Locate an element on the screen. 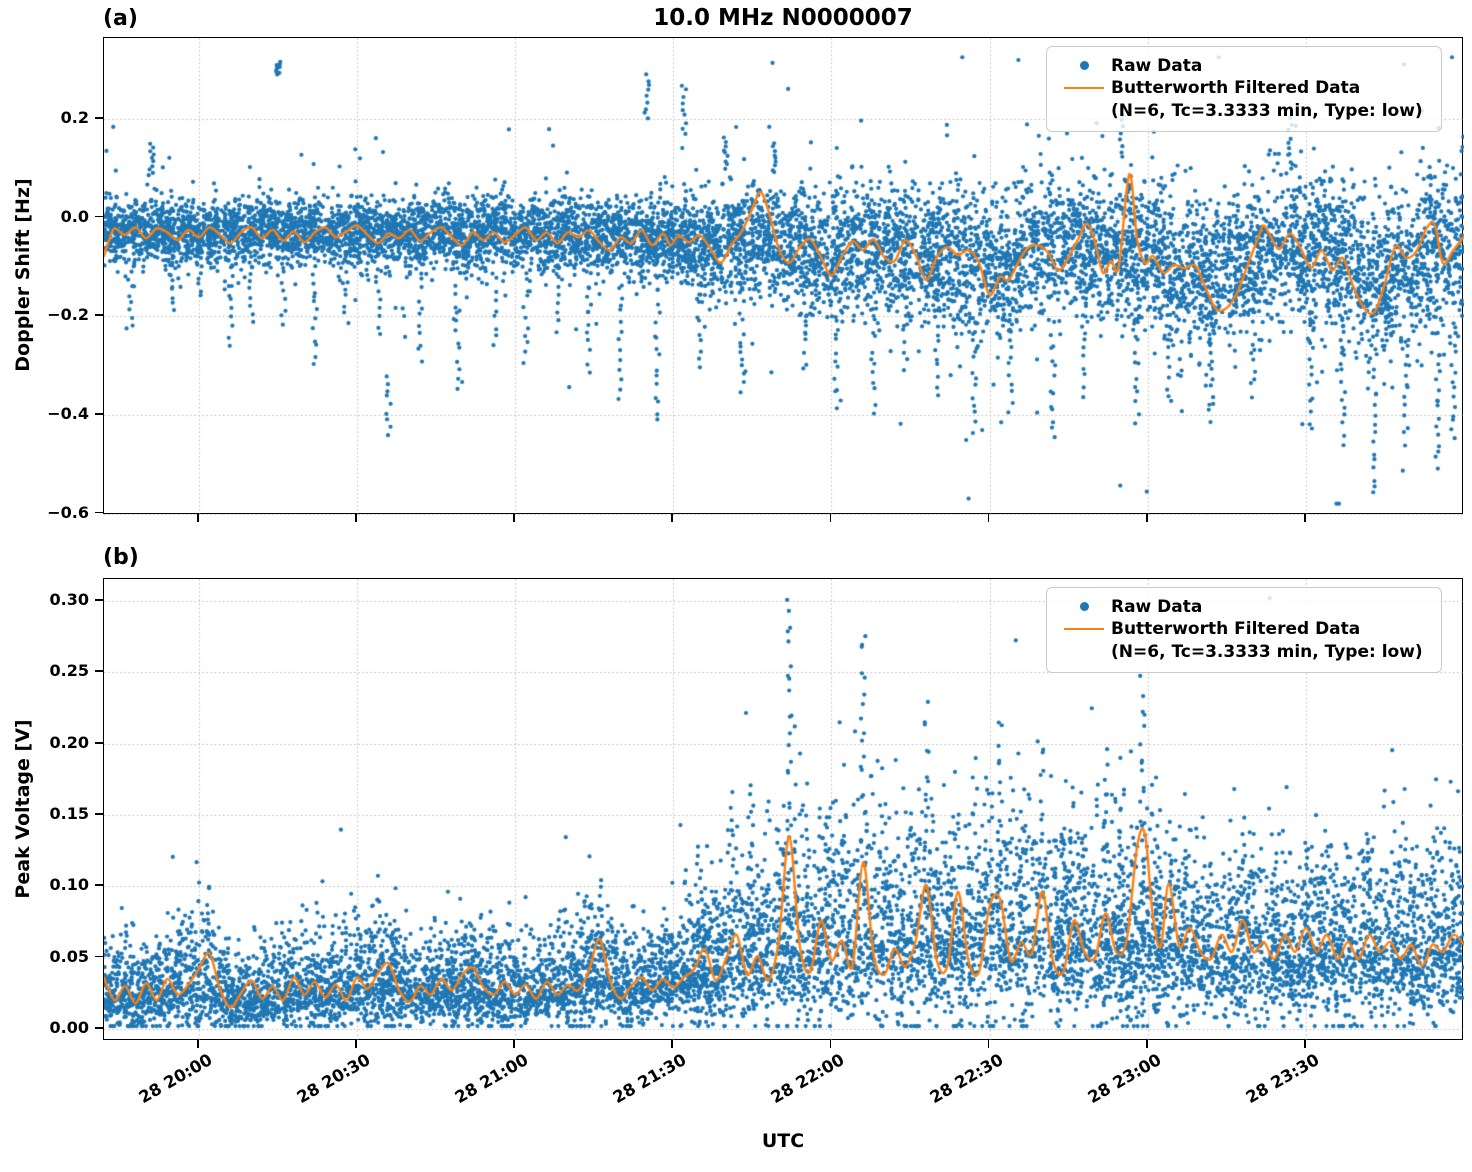  x-tick-label: 28 23:30 is located at coordinates (1282, 1079).